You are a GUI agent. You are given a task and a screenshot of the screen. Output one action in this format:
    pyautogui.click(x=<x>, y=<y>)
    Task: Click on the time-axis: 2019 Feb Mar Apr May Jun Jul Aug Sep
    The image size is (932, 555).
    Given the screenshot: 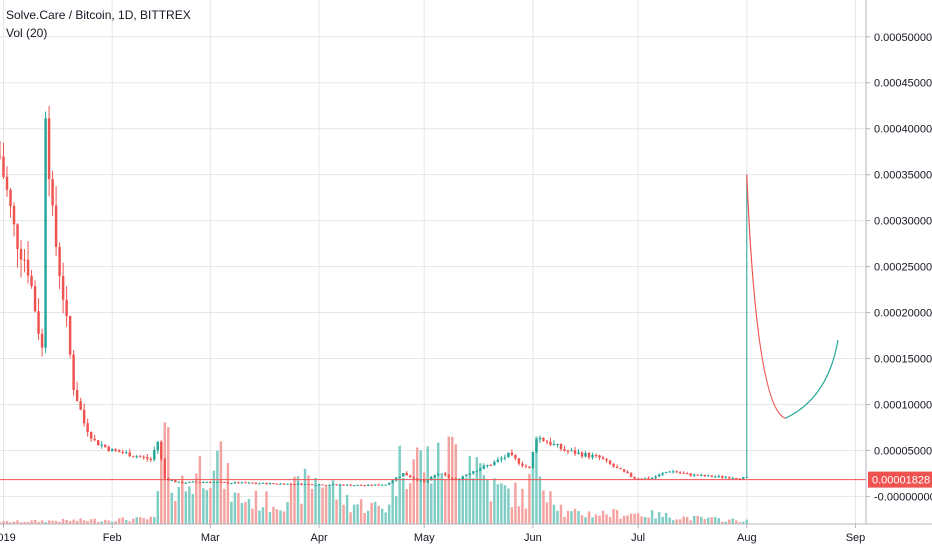 What is the action you would take?
    pyautogui.click(x=466, y=533)
    